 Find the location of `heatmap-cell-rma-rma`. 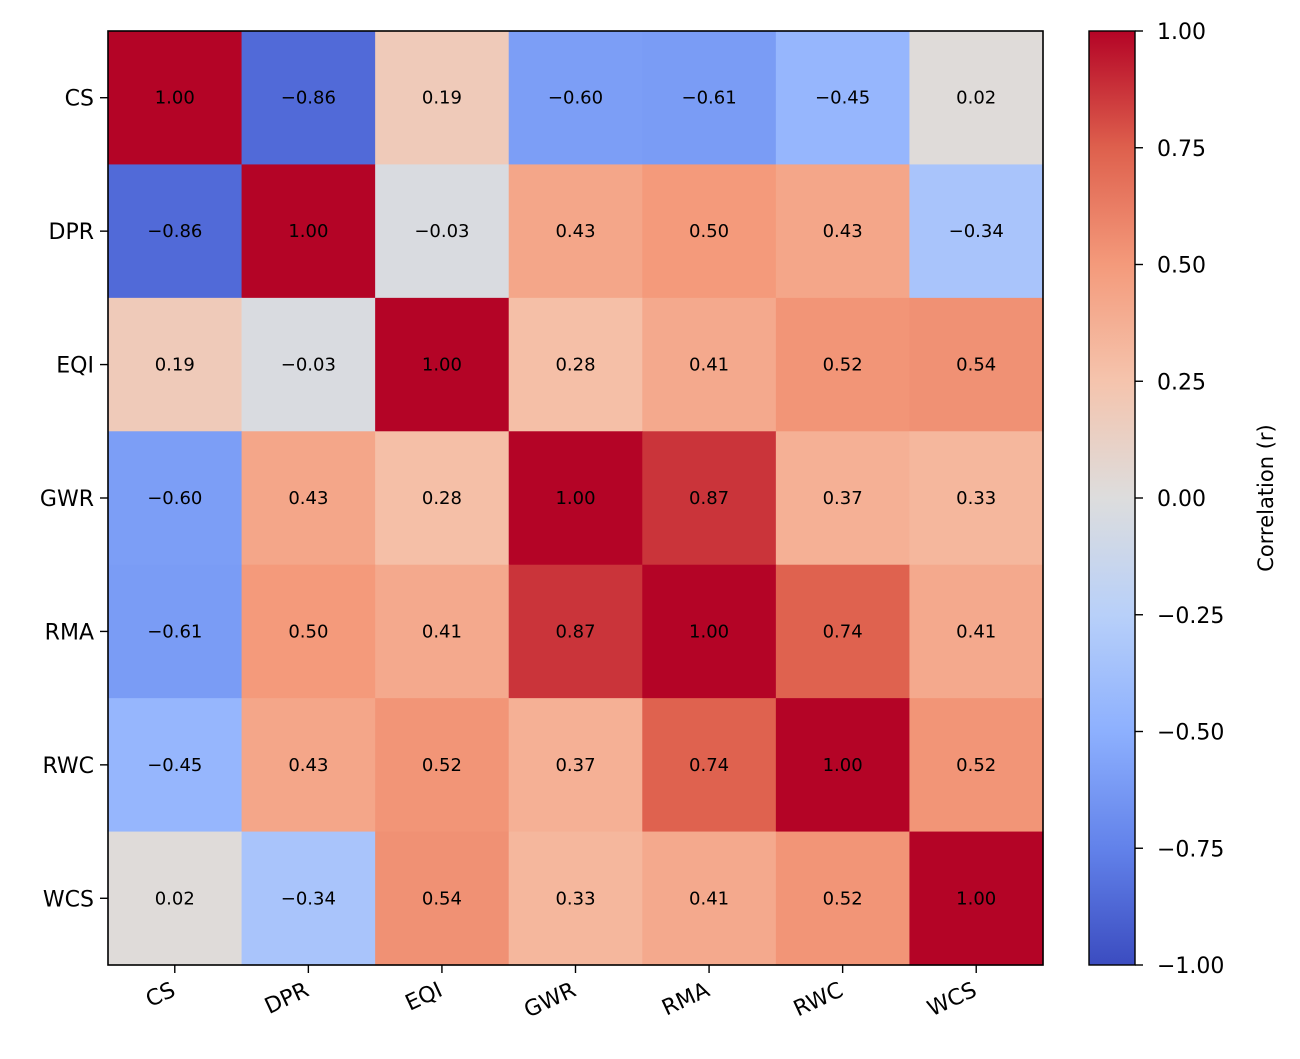

heatmap-cell-rma-rma is located at coordinates (709, 631).